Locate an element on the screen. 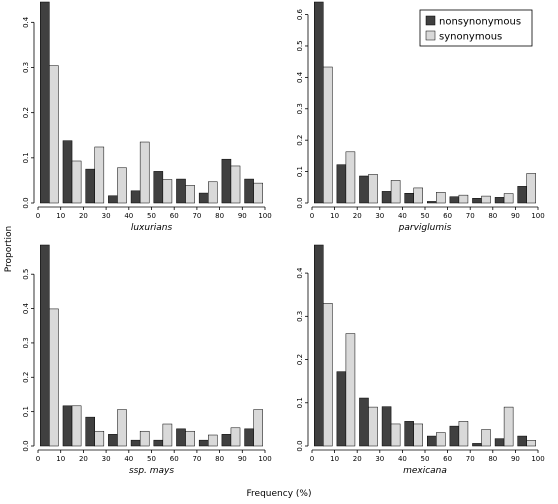 Image resolution: width=558 pixels, height=504 pixels. y-tick-label-parviglumis: 0.3 is located at coordinates (300, 108).